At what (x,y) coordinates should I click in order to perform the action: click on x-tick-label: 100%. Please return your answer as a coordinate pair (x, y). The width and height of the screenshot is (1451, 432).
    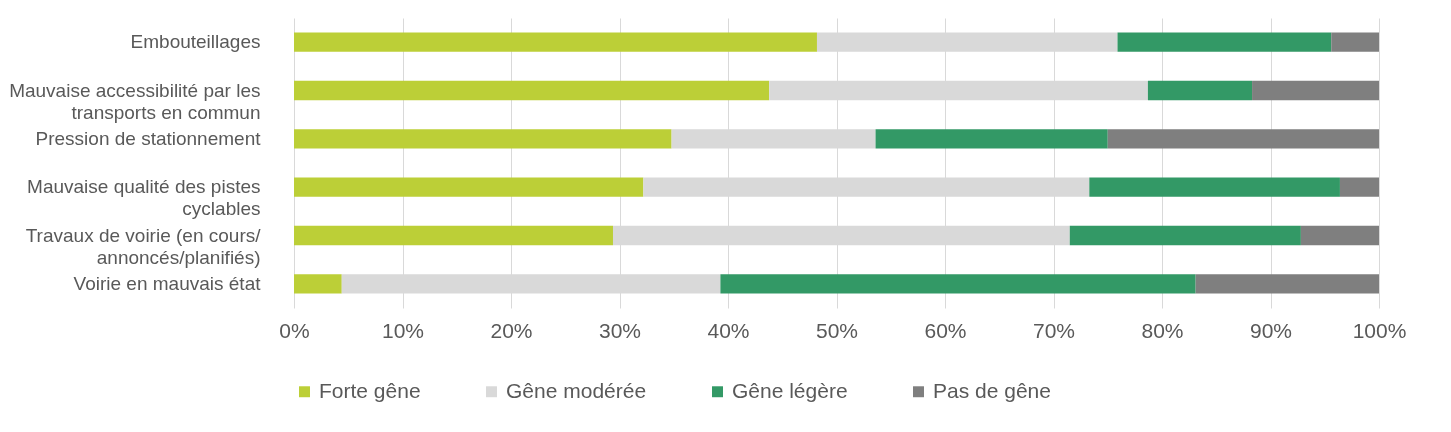
    Looking at the image, I should click on (1379, 330).